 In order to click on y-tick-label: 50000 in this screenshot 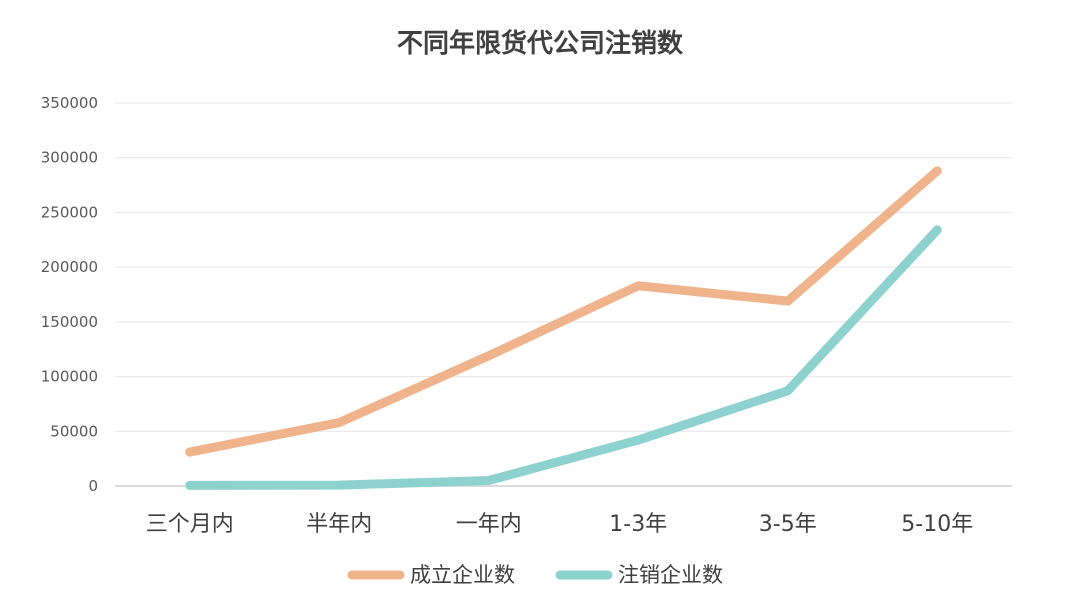, I will do `click(74, 431)`.